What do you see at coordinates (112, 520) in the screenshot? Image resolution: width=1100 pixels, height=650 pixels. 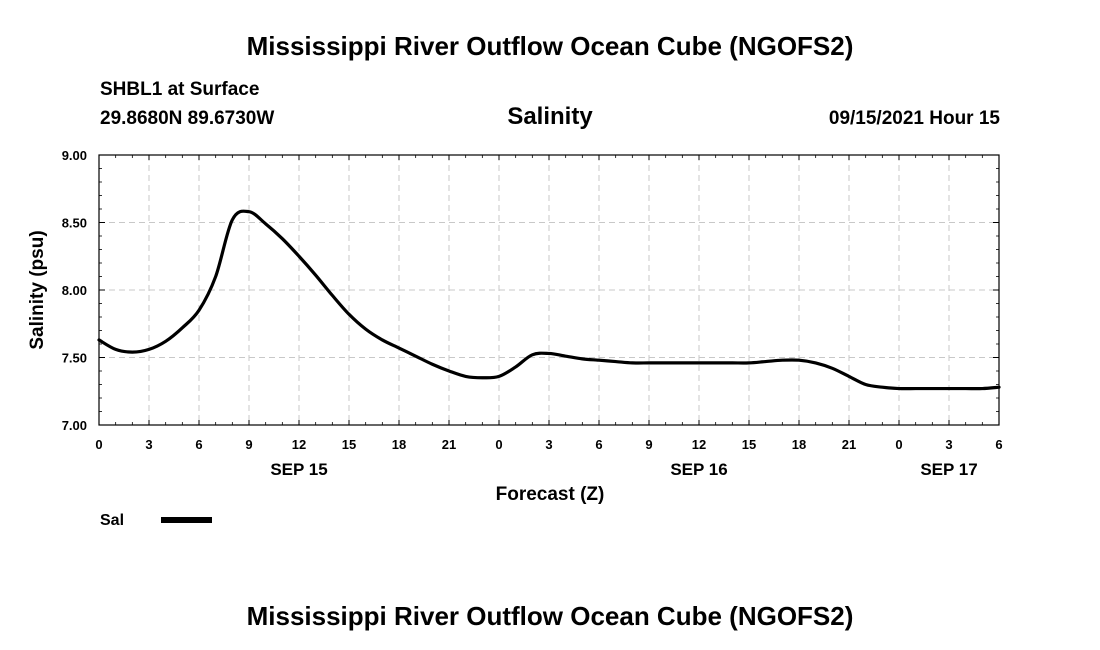 I see `legend-label: Sal` at bounding box center [112, 520].